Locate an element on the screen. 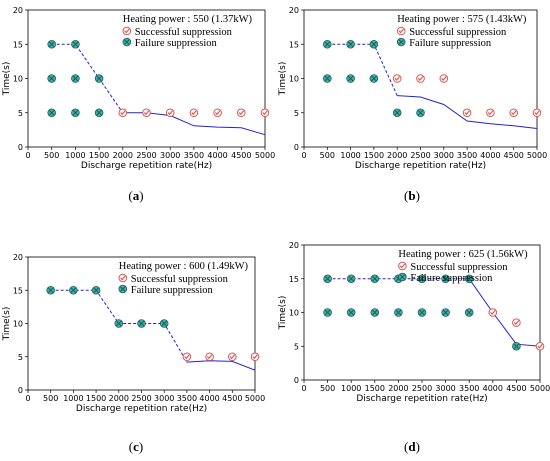 The height and width of the screenshot is (461, 550). series-line-solid is located at coordinates (504, 312).